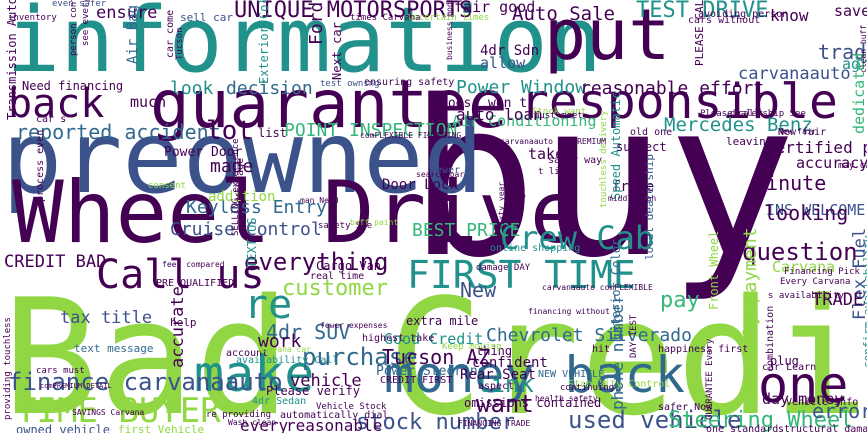 This screenshot has height=433, width=867. Describe the element at coordinates (350, 84) in the screenshot. I see `cloud-word: test owning` at that location.